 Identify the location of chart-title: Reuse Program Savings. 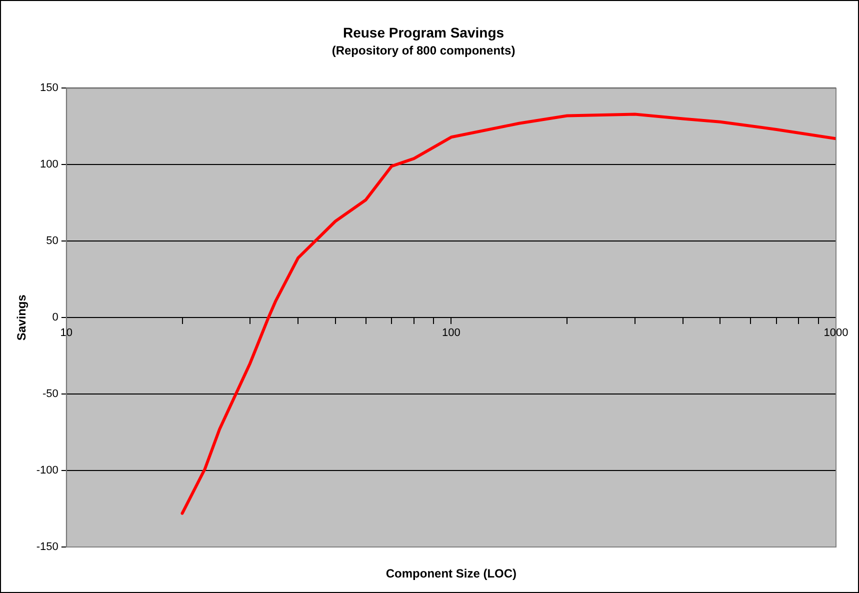
(423, 32).